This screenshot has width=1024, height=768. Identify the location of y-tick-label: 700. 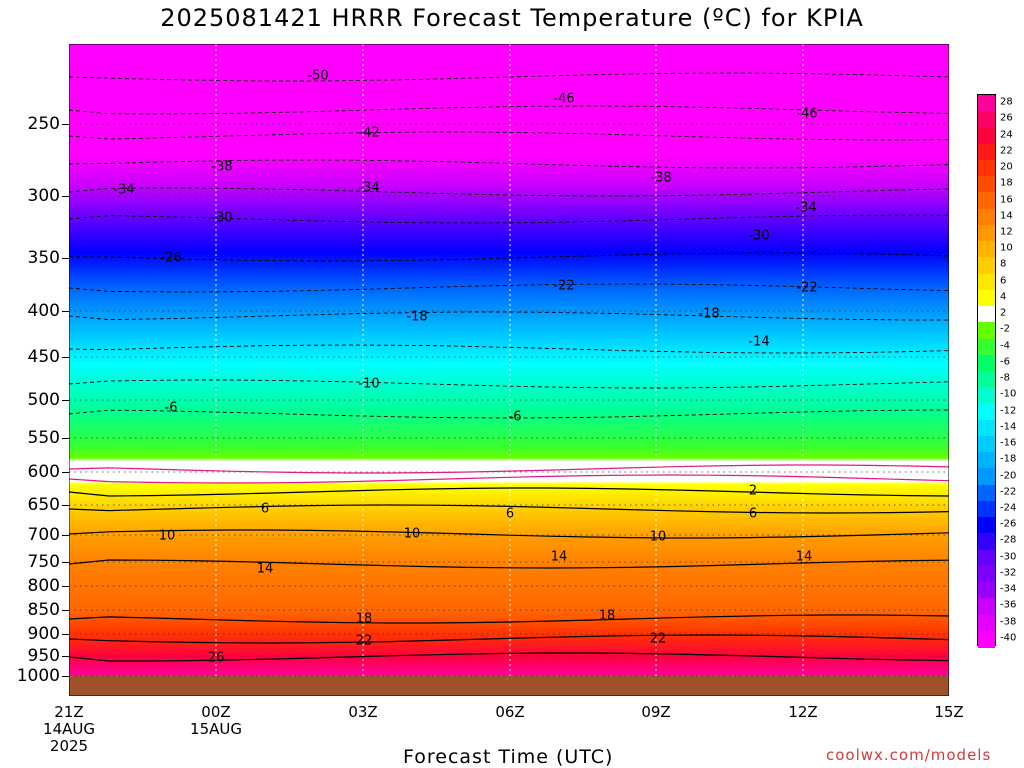
(43, 535).